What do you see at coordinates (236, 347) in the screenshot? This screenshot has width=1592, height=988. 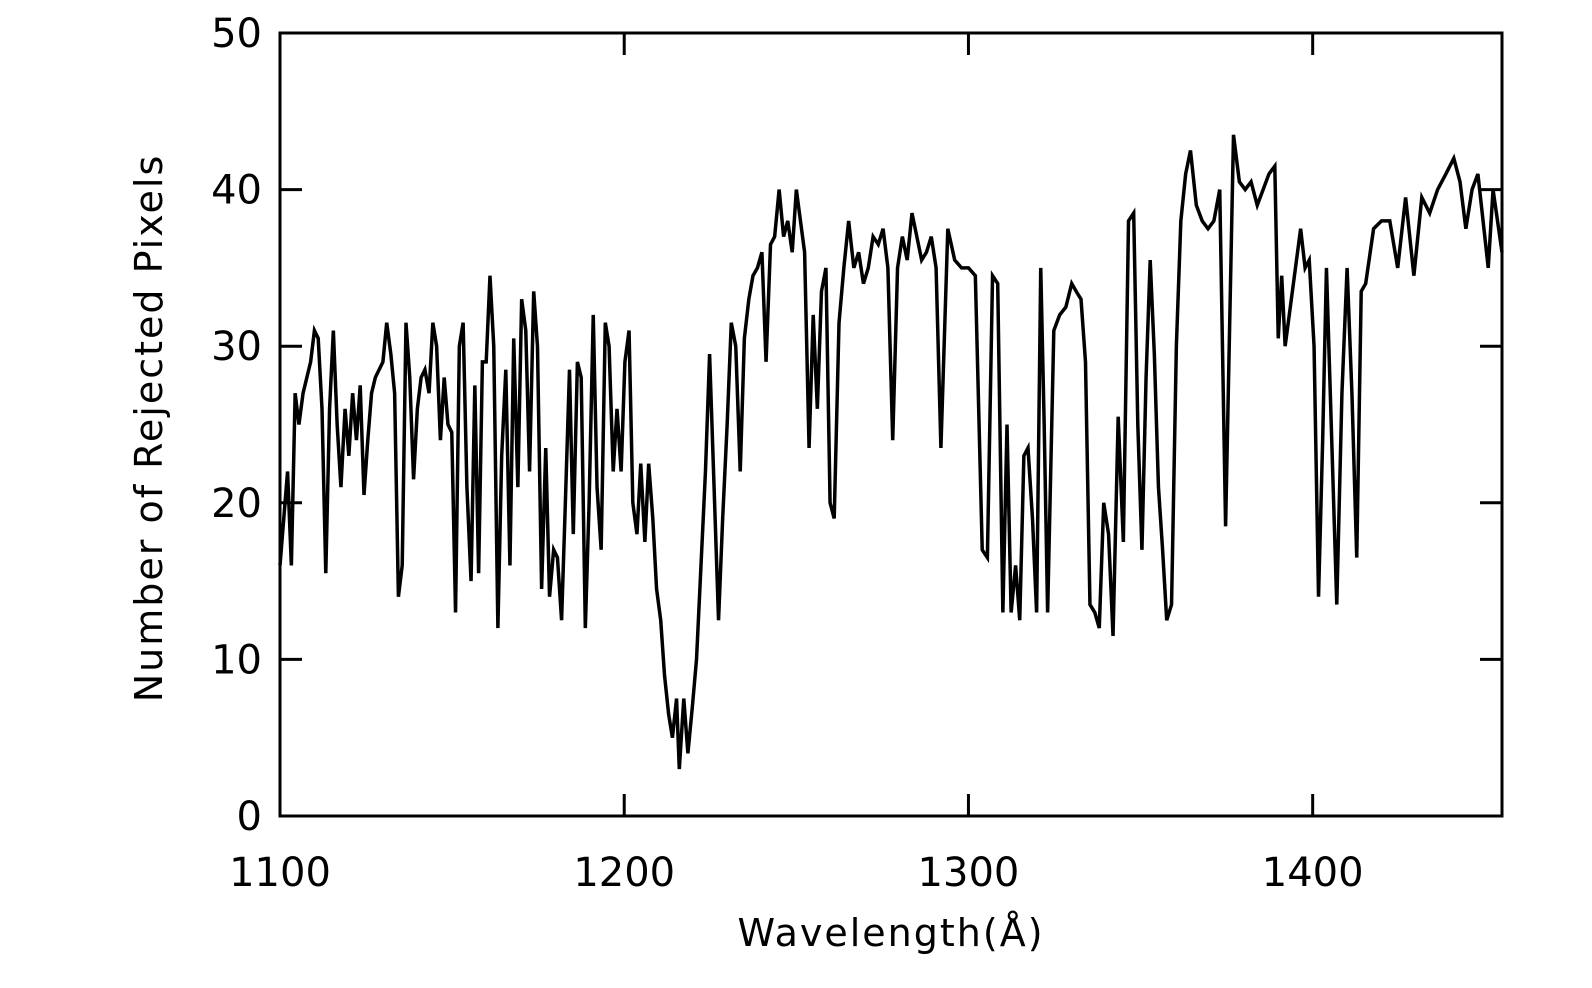 I see `y-tick-label: 30` at bounding box center [236, 347].